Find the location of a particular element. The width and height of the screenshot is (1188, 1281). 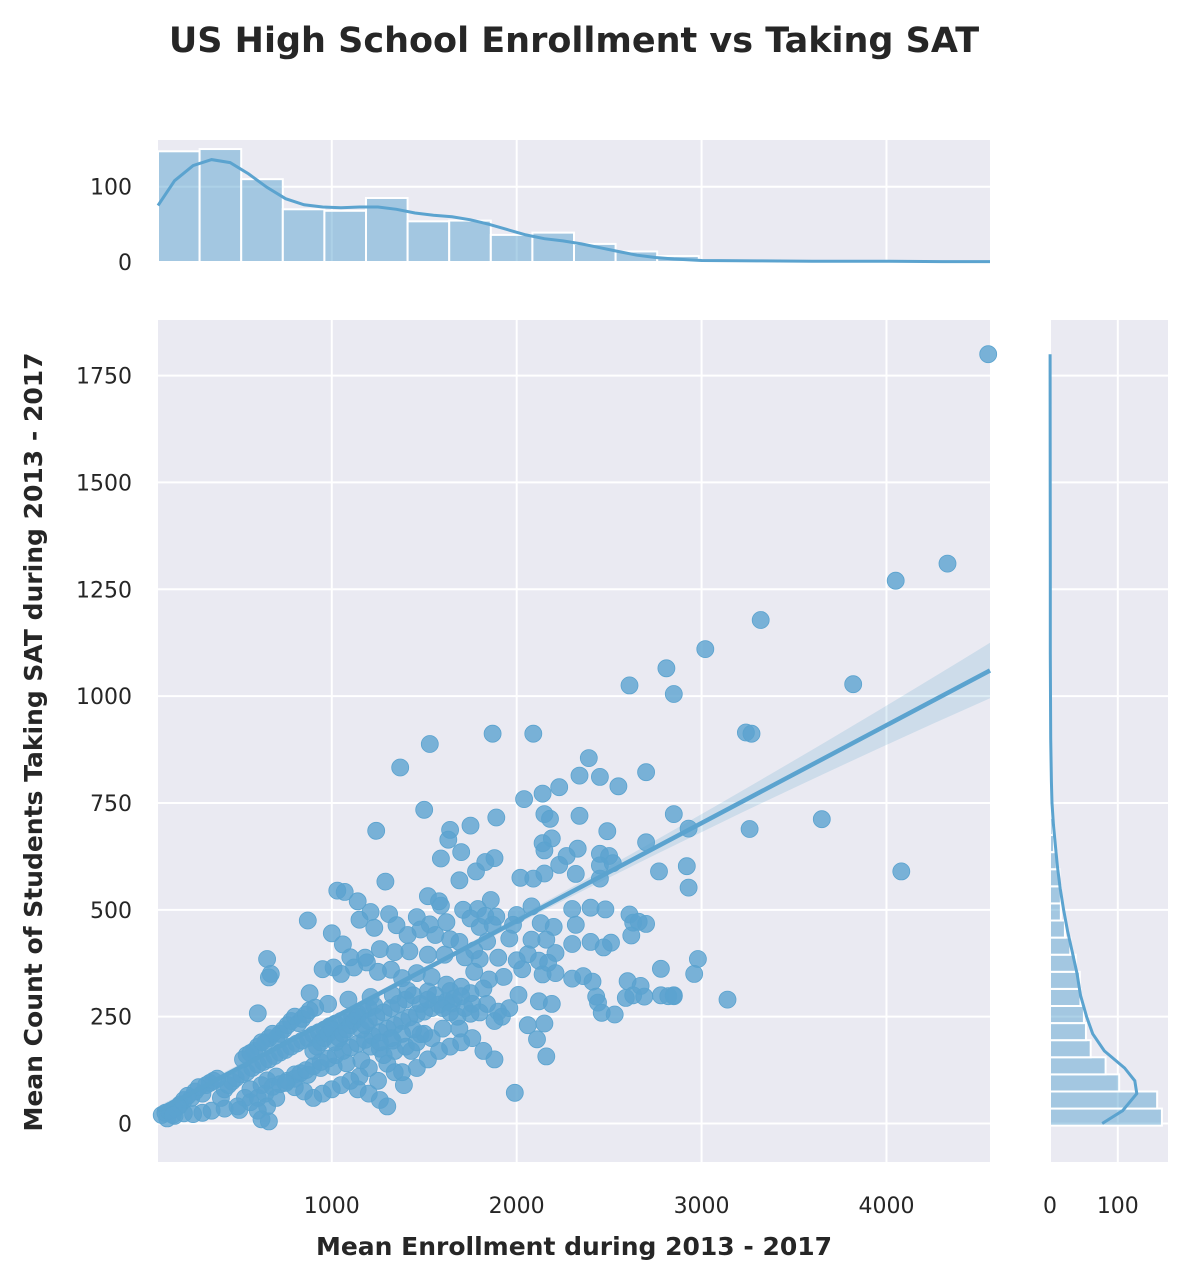

y-tick-label: 0 is located at coordinates (125, 1125).